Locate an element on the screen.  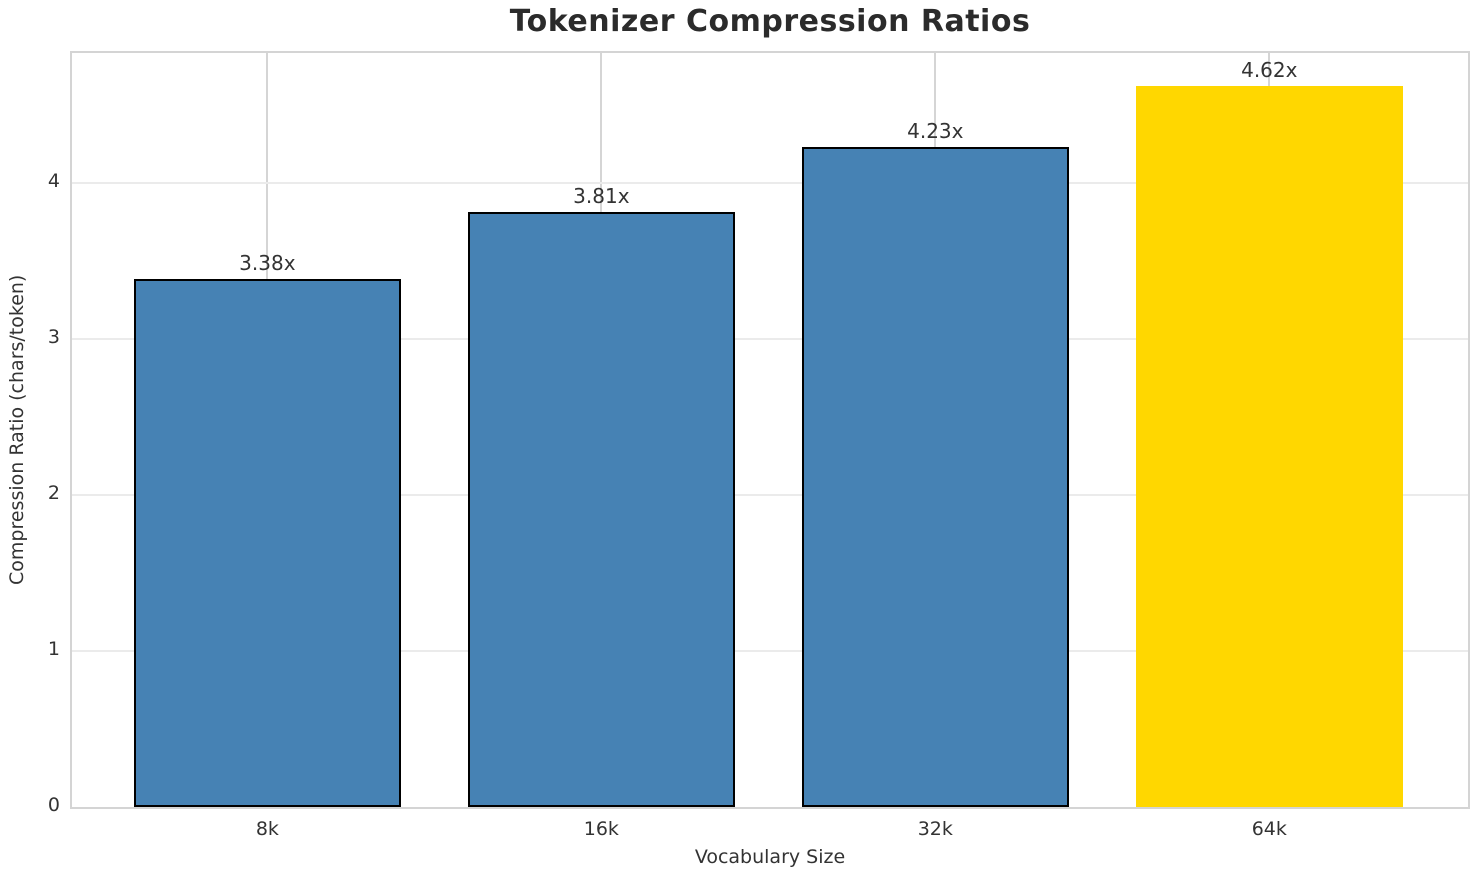
x-tick-16k: 16k is located at coordinates (601, 829).